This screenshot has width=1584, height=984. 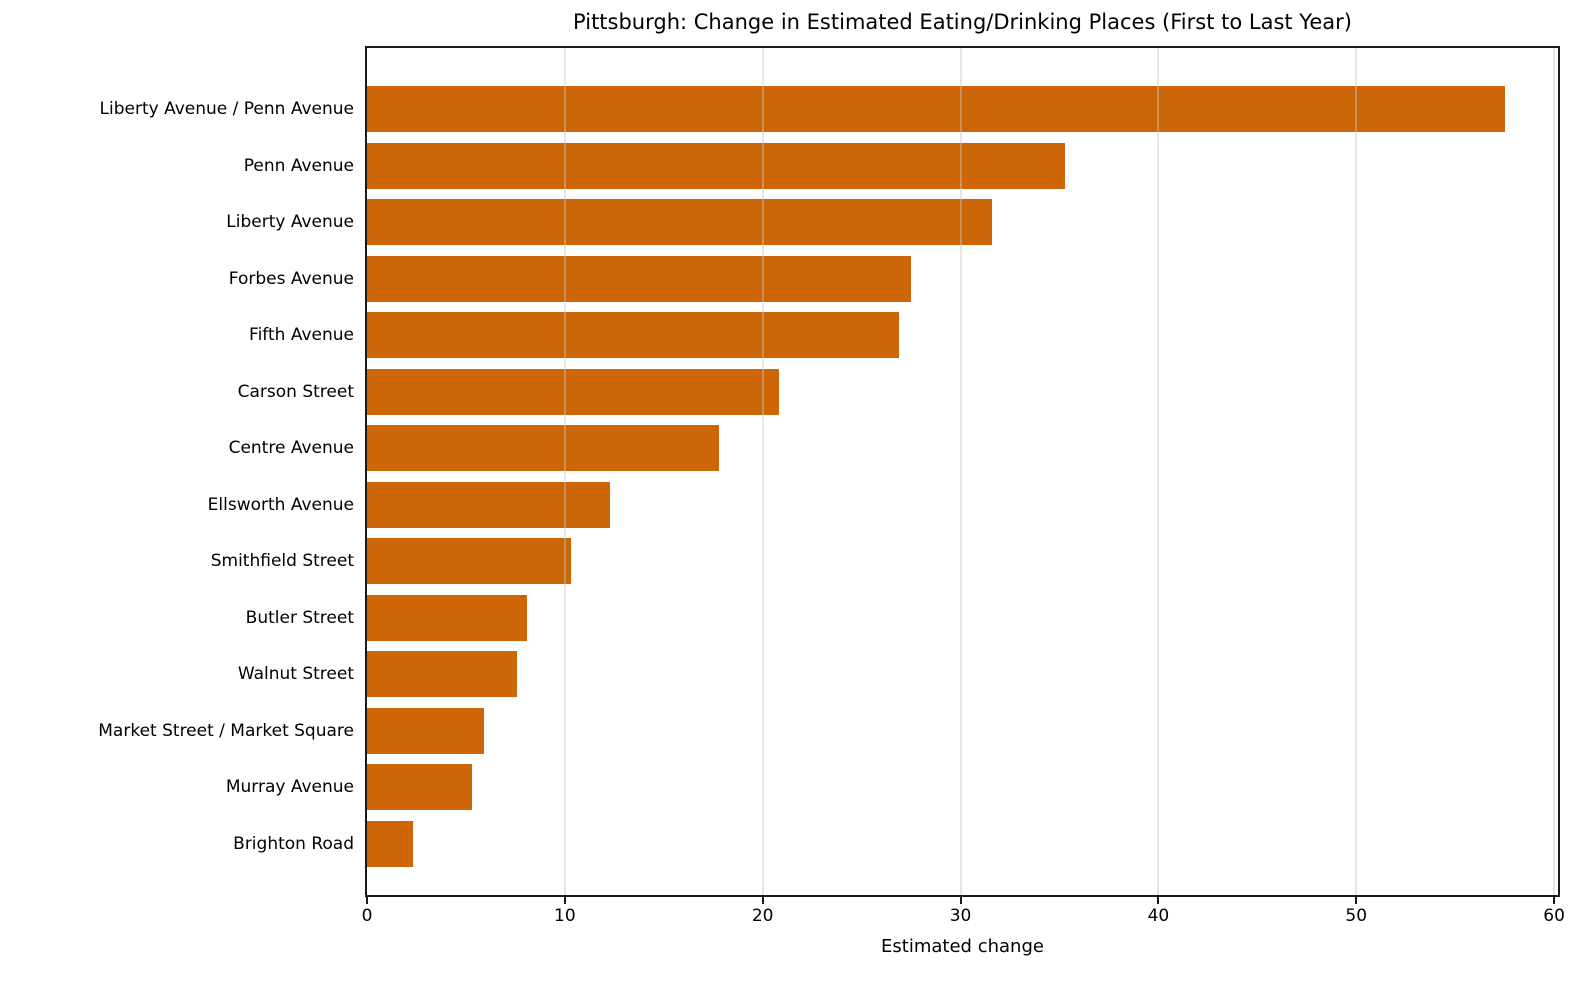 I want to click on bar-smithfield-street, so click(x=469, y=561).